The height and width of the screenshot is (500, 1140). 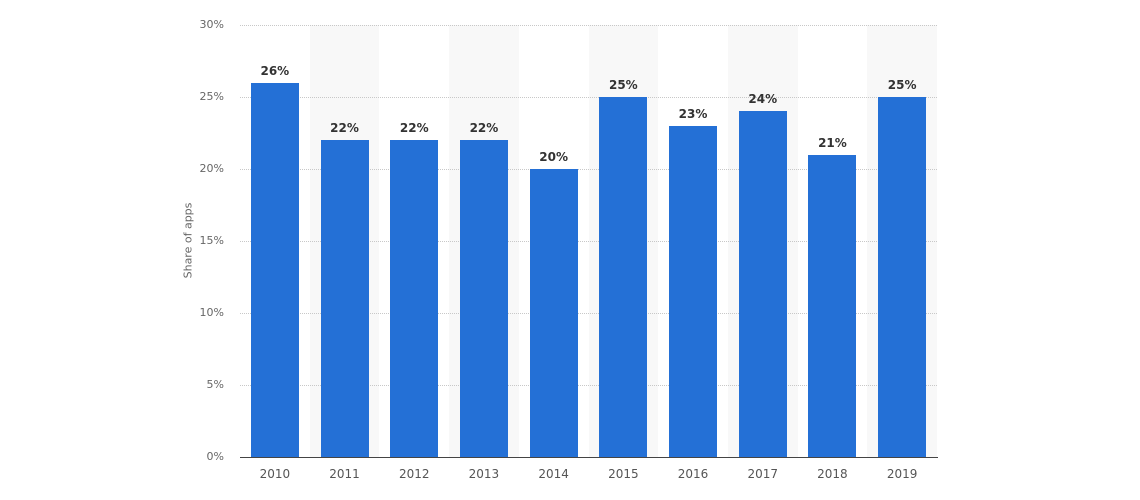 What do you see at coordinates (211, 96) in the screenshot?
I see `y-tick-label: 25%` at bounding box center [211, 96].